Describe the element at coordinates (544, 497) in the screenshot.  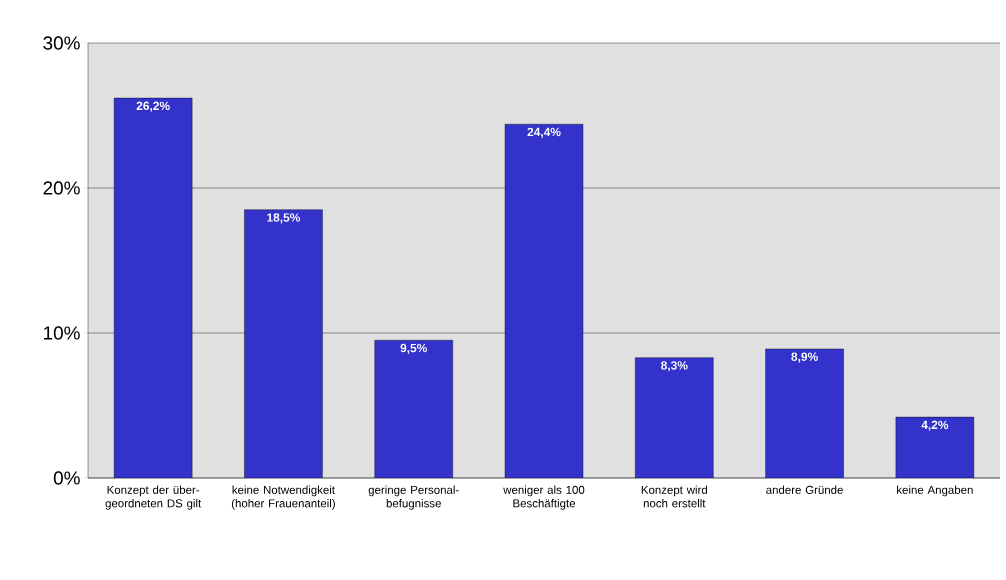
I see `x-tick-label: weniger als 100 Beschäftigte` at that location.